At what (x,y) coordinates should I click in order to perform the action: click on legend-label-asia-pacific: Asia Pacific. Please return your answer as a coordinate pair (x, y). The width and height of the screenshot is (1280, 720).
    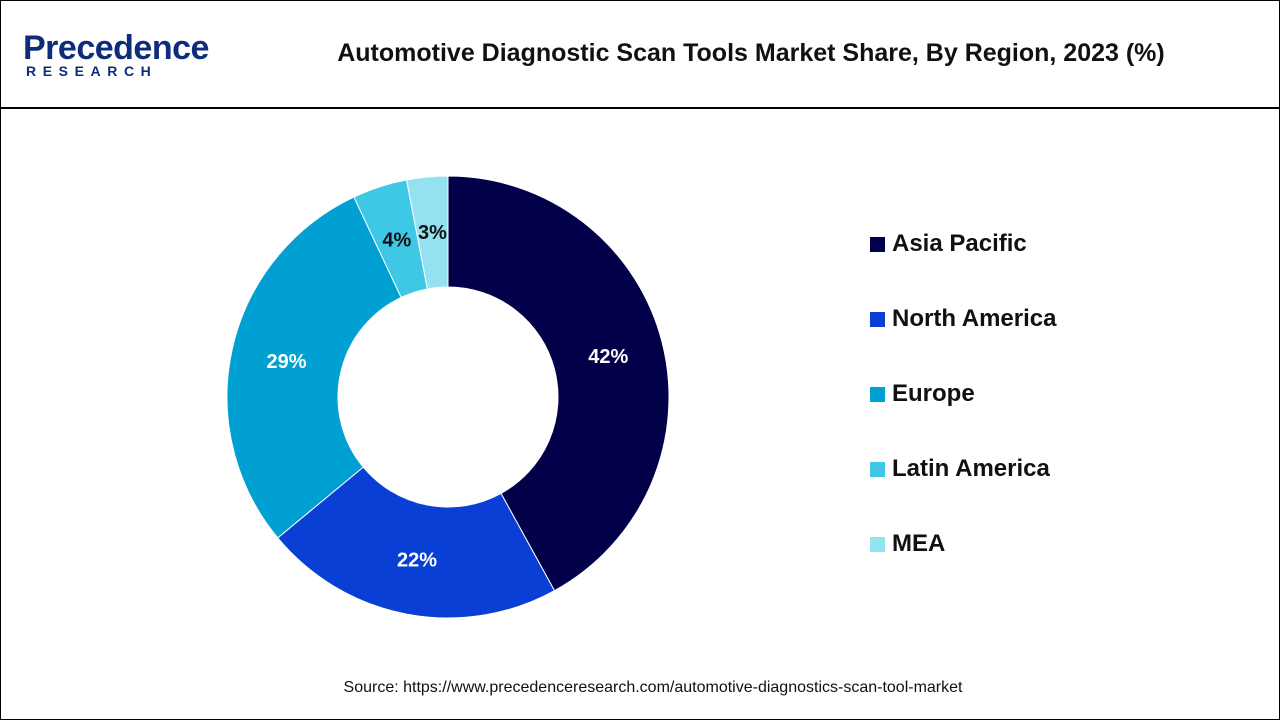
    Looking at the image, I should click on (959, 243).